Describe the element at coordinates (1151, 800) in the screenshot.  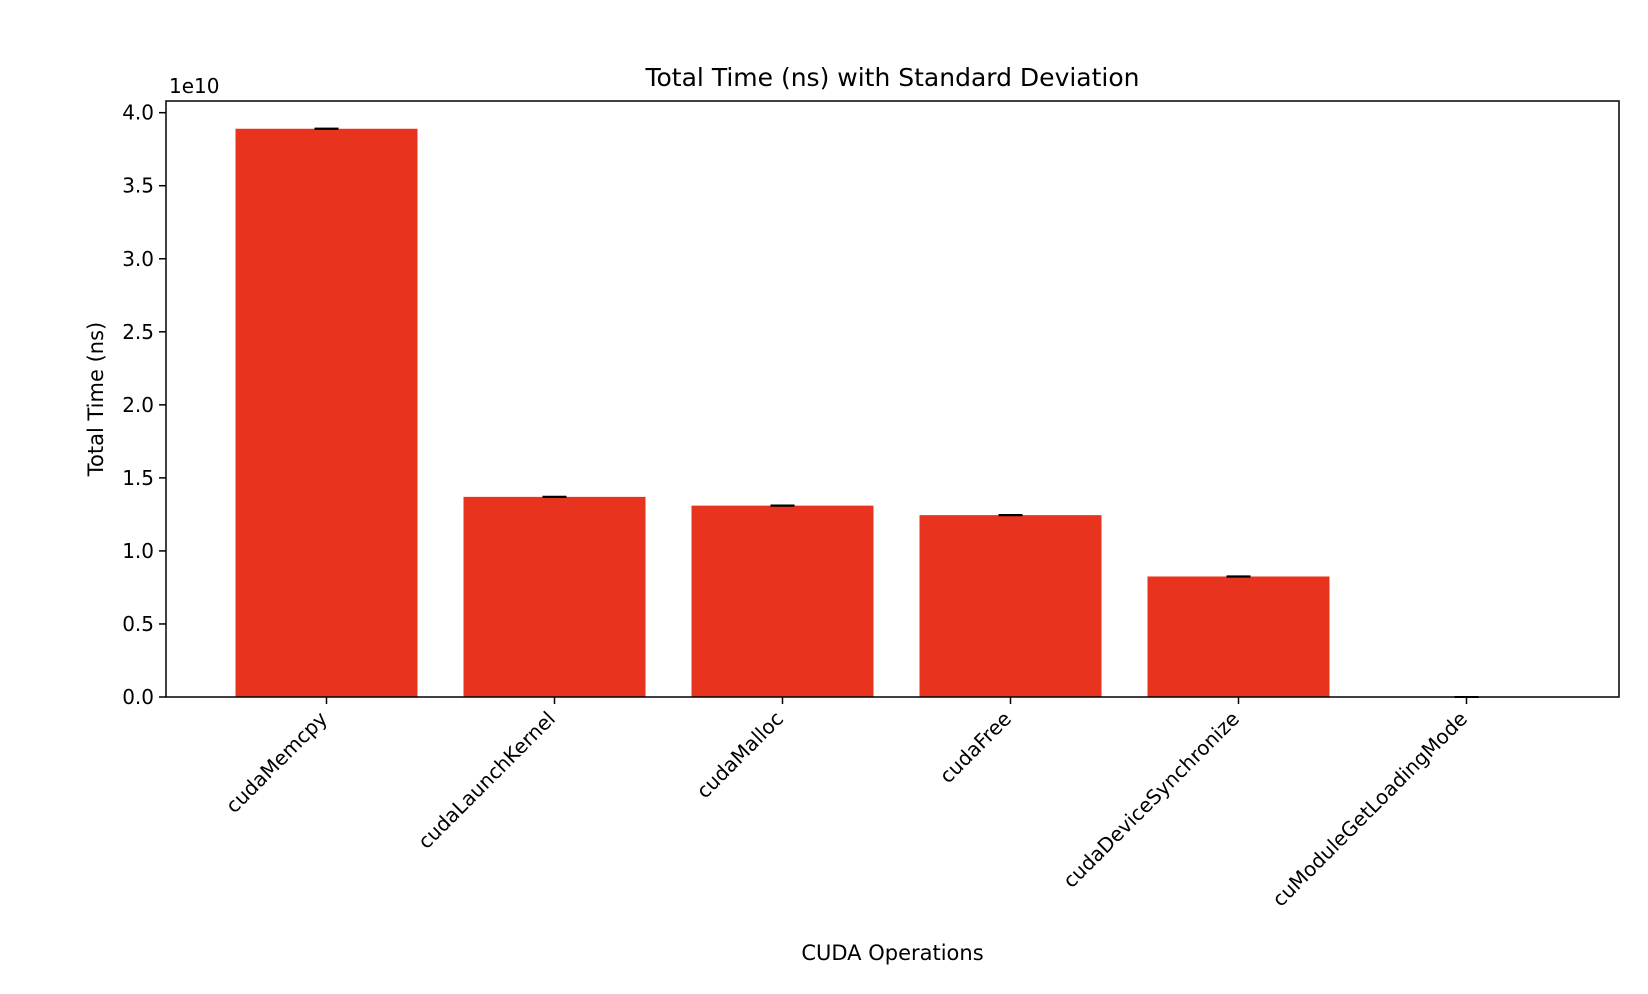
I see `x-tick-label: cudaDeviceSynchronize` at that location.